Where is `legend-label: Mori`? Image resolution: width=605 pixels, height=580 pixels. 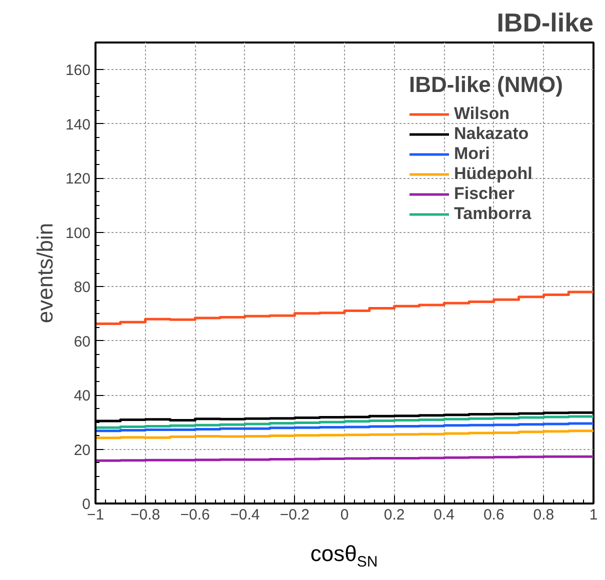
legend-label: Mori is located at coordinates (472, 154).